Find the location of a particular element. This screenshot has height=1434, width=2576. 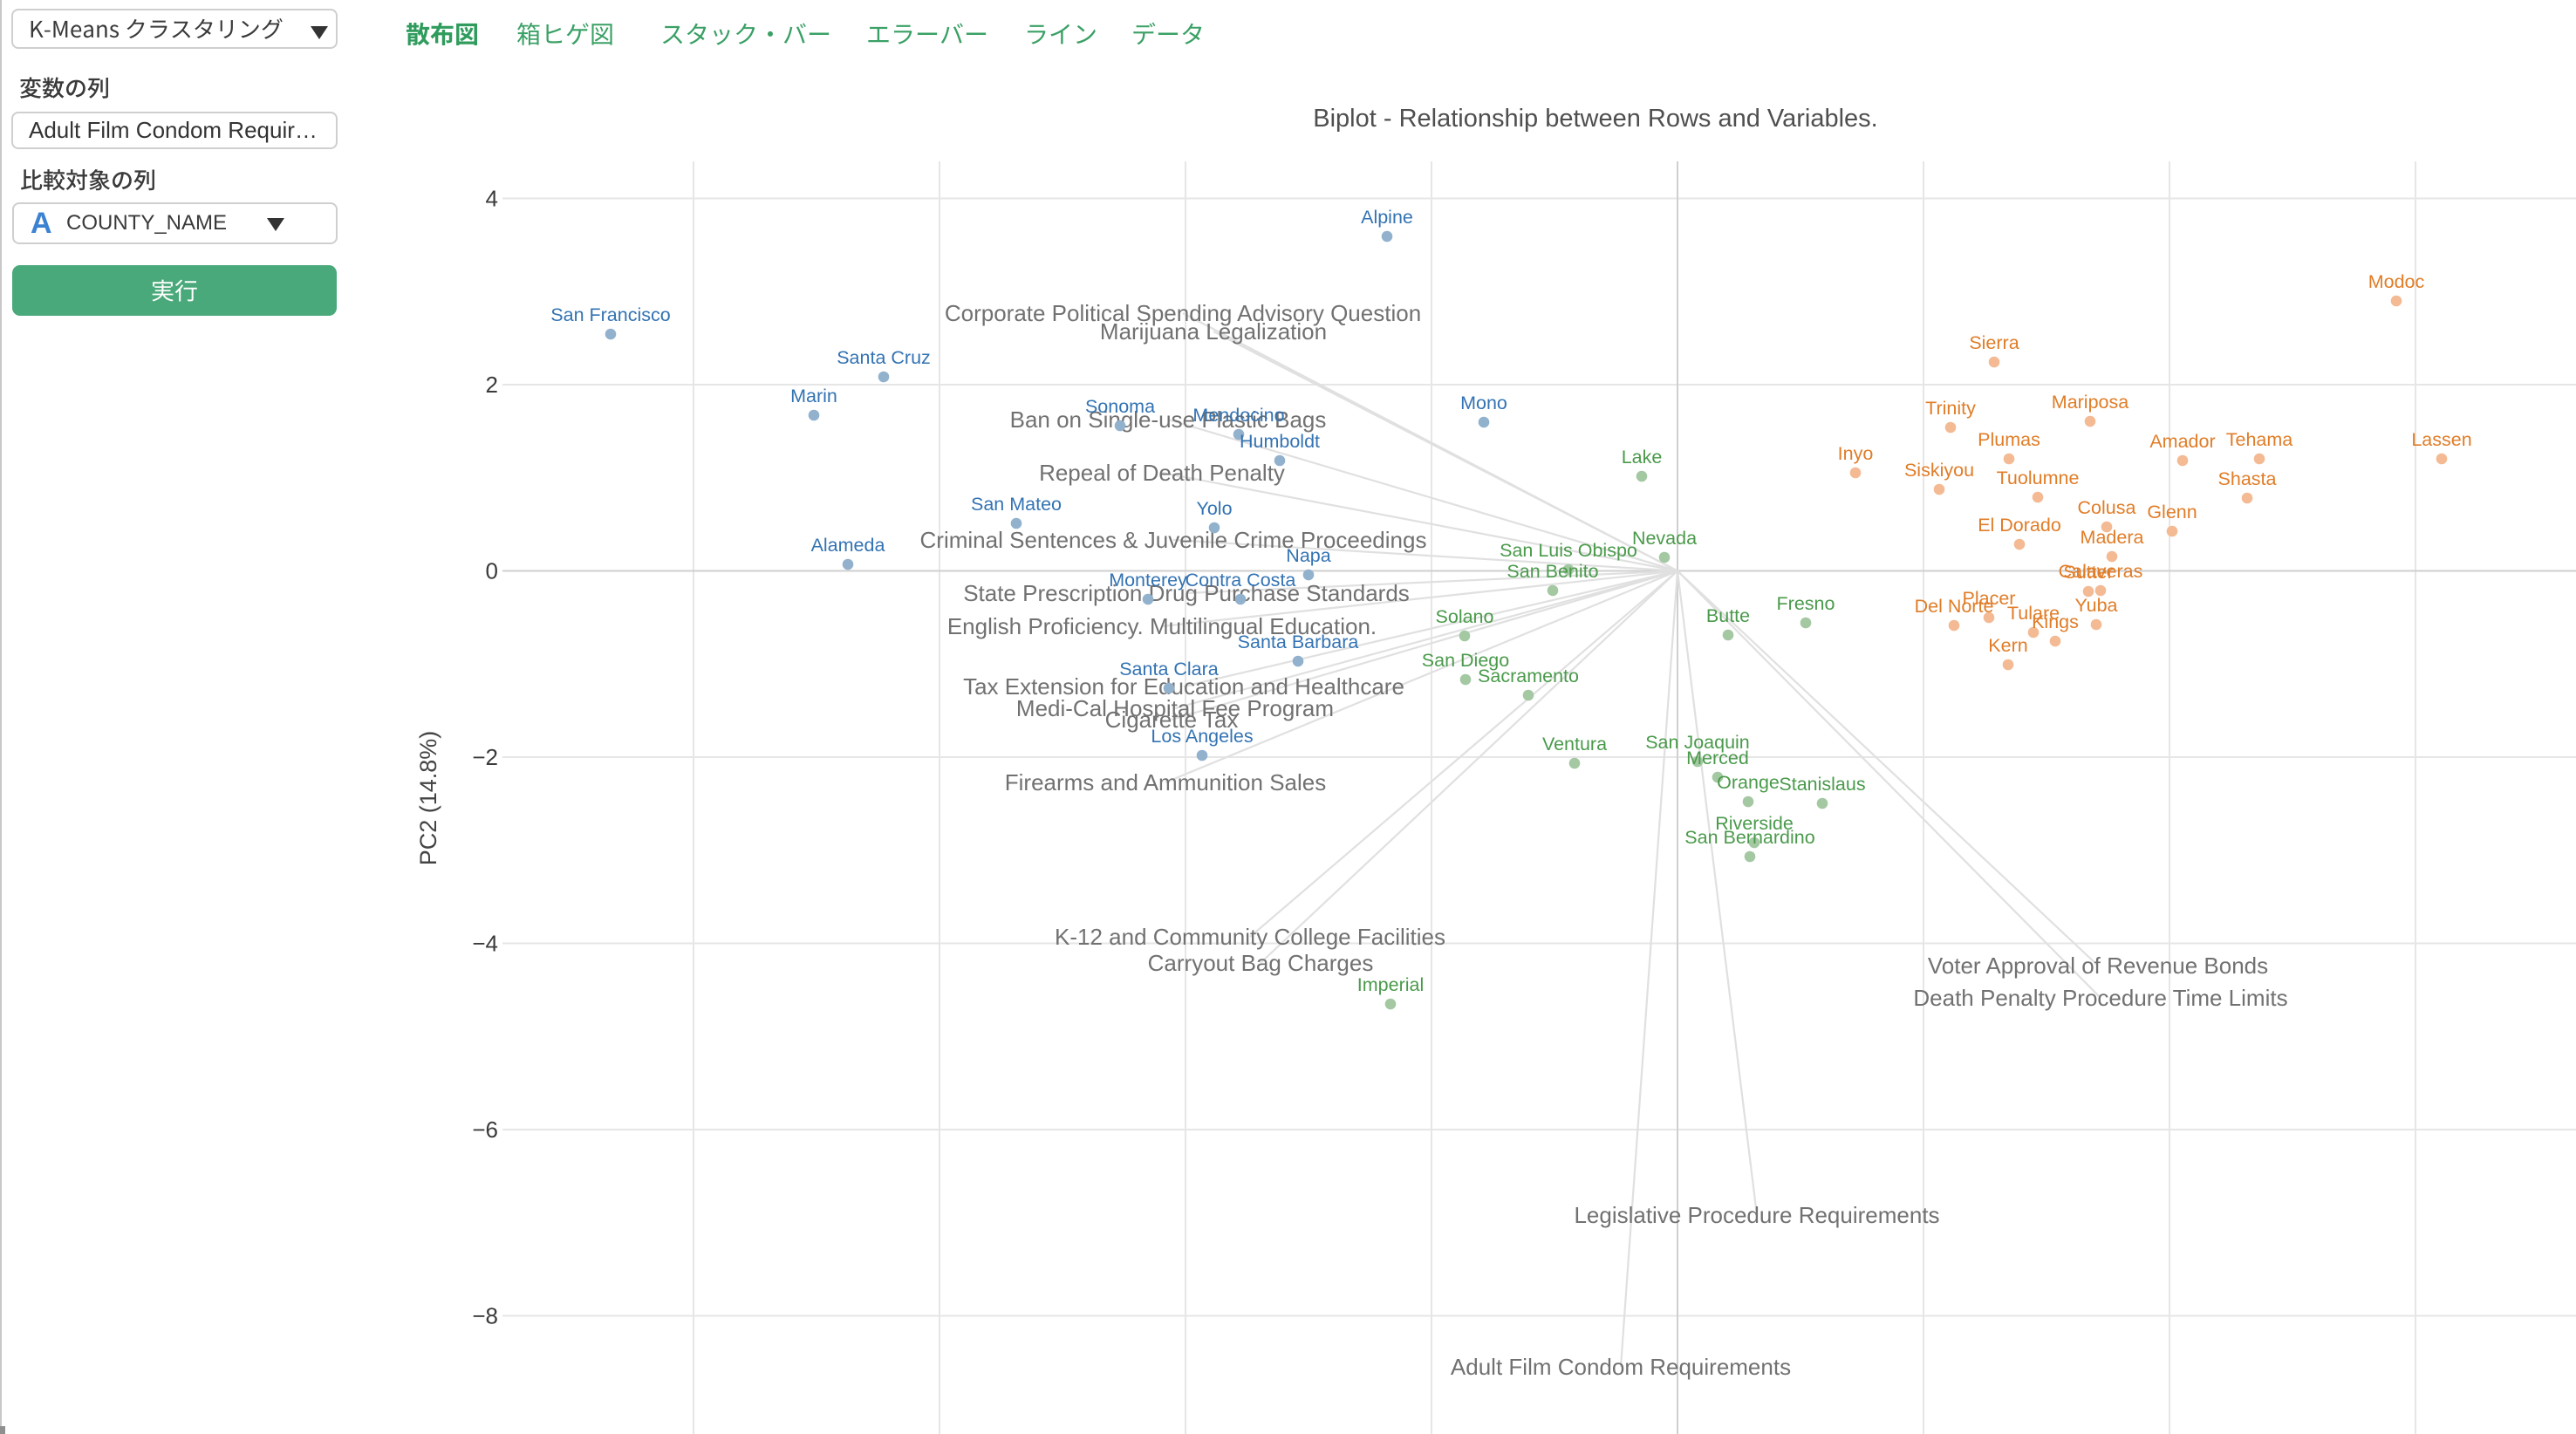

svg-text: 4 is located at coordinates (492, 199).